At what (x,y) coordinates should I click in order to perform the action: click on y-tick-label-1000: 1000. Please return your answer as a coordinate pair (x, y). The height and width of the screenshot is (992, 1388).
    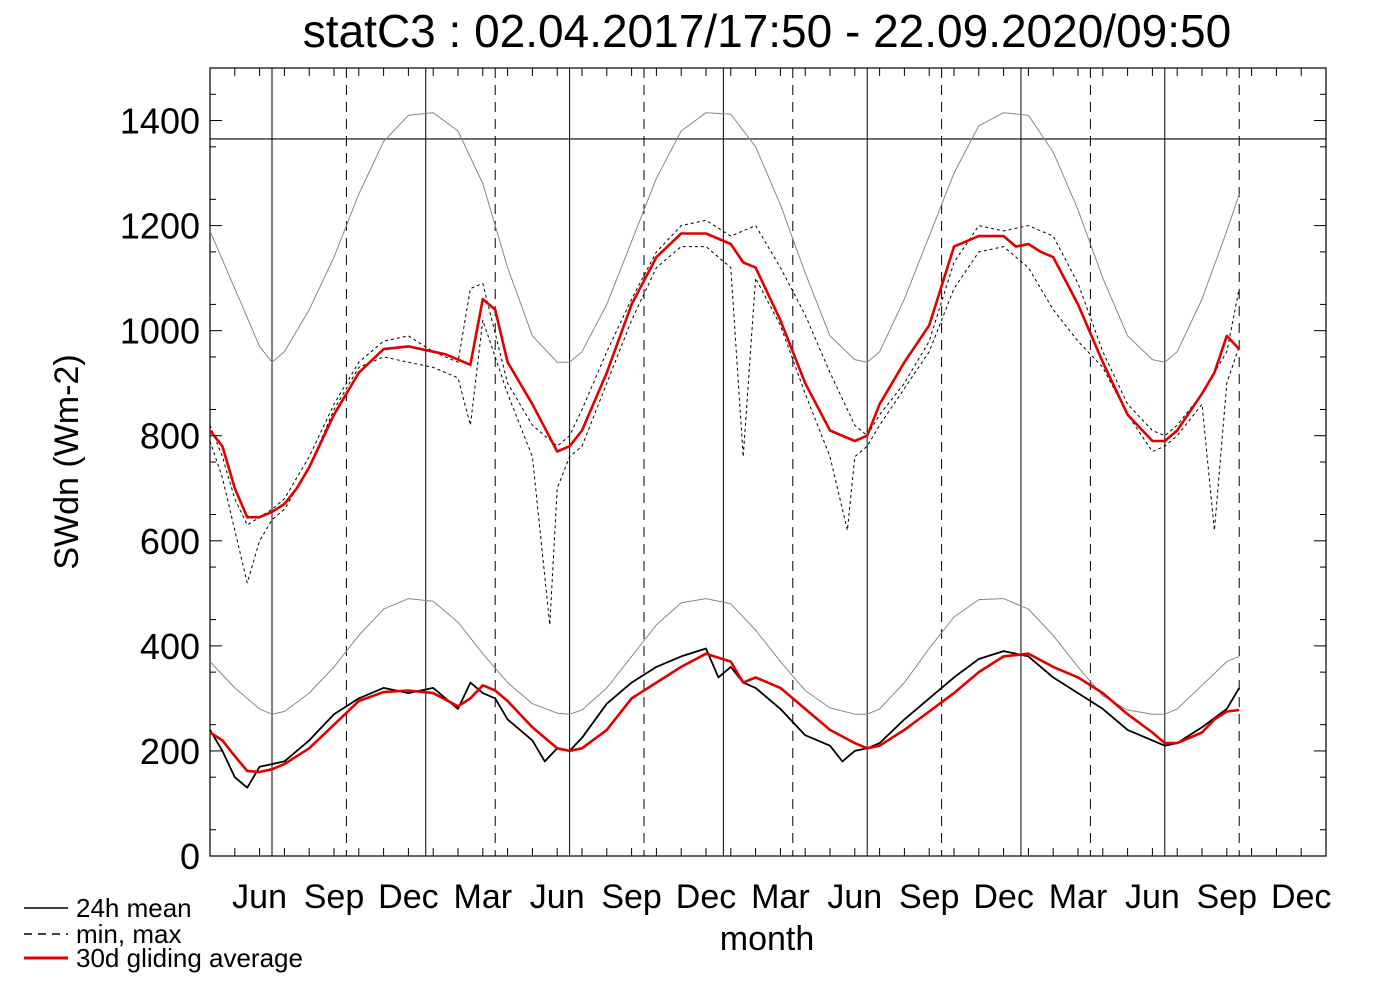
    Looking at the image, I should click on (160, 331).